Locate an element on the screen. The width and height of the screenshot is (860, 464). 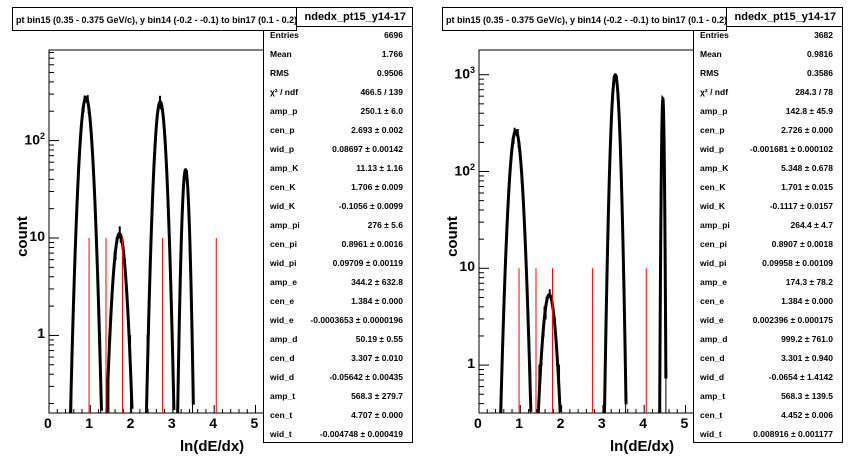
stats-row: amp_p 142.8 ± 45.9 is located at coordinates (766, 111).